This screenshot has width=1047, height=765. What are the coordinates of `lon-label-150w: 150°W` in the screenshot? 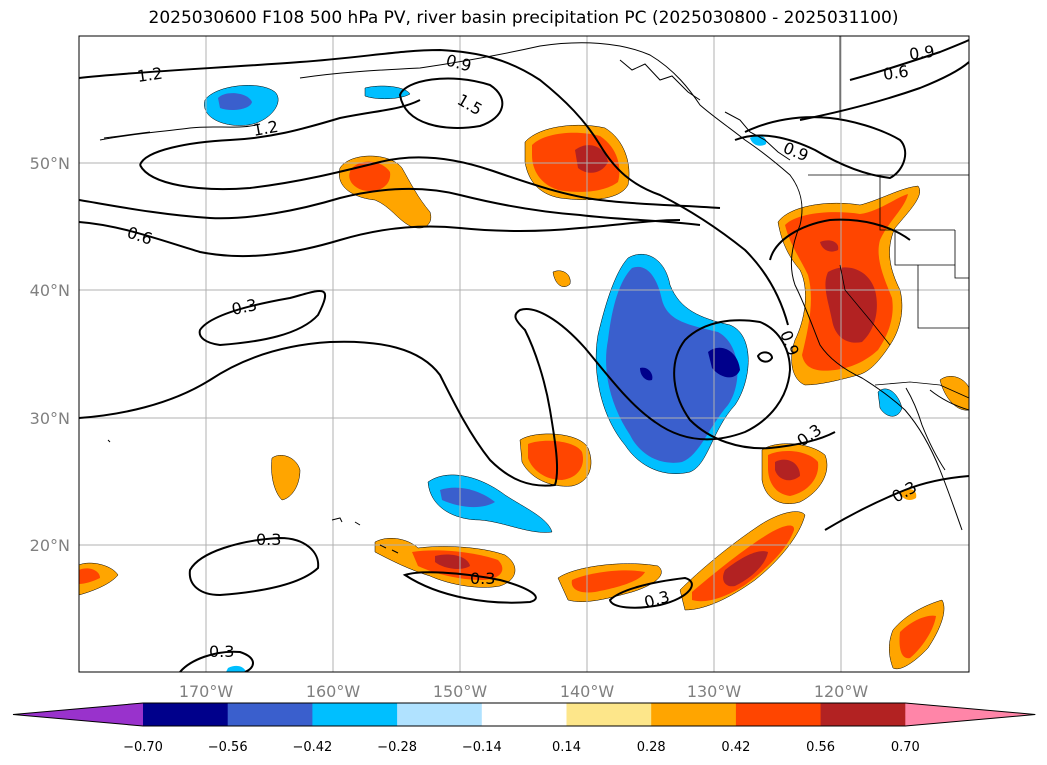 It's located at (460, 691).